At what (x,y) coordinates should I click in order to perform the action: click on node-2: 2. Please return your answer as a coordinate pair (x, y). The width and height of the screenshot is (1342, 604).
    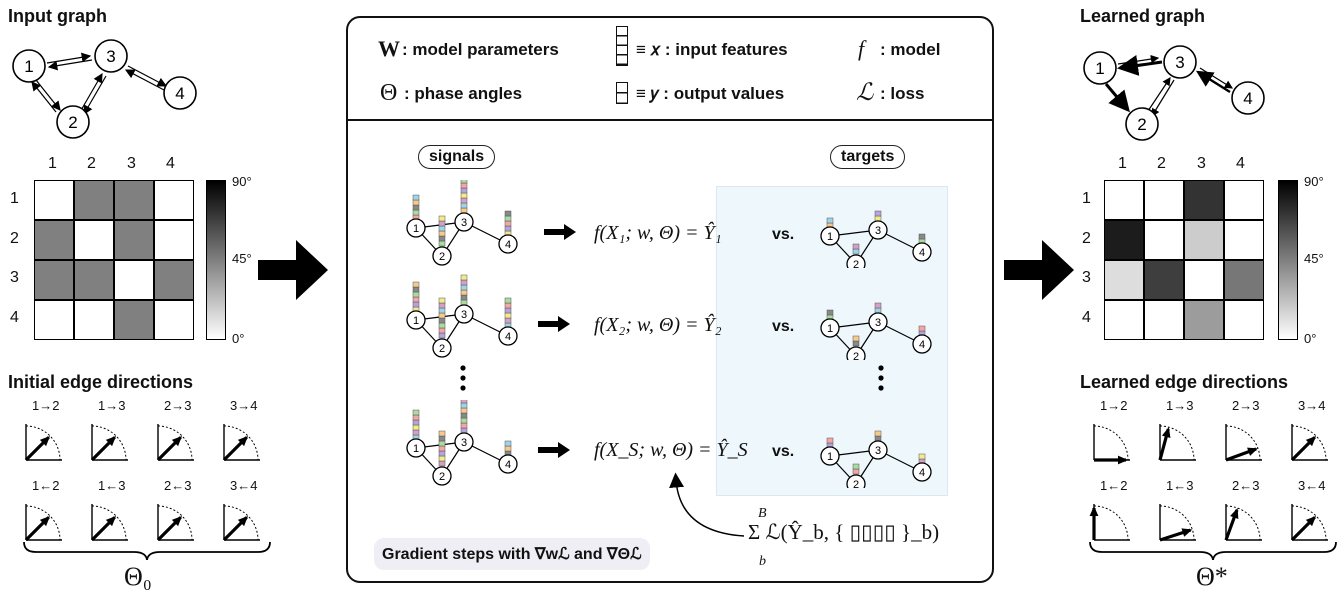
    Looking at the image, I should click on (73, 122).